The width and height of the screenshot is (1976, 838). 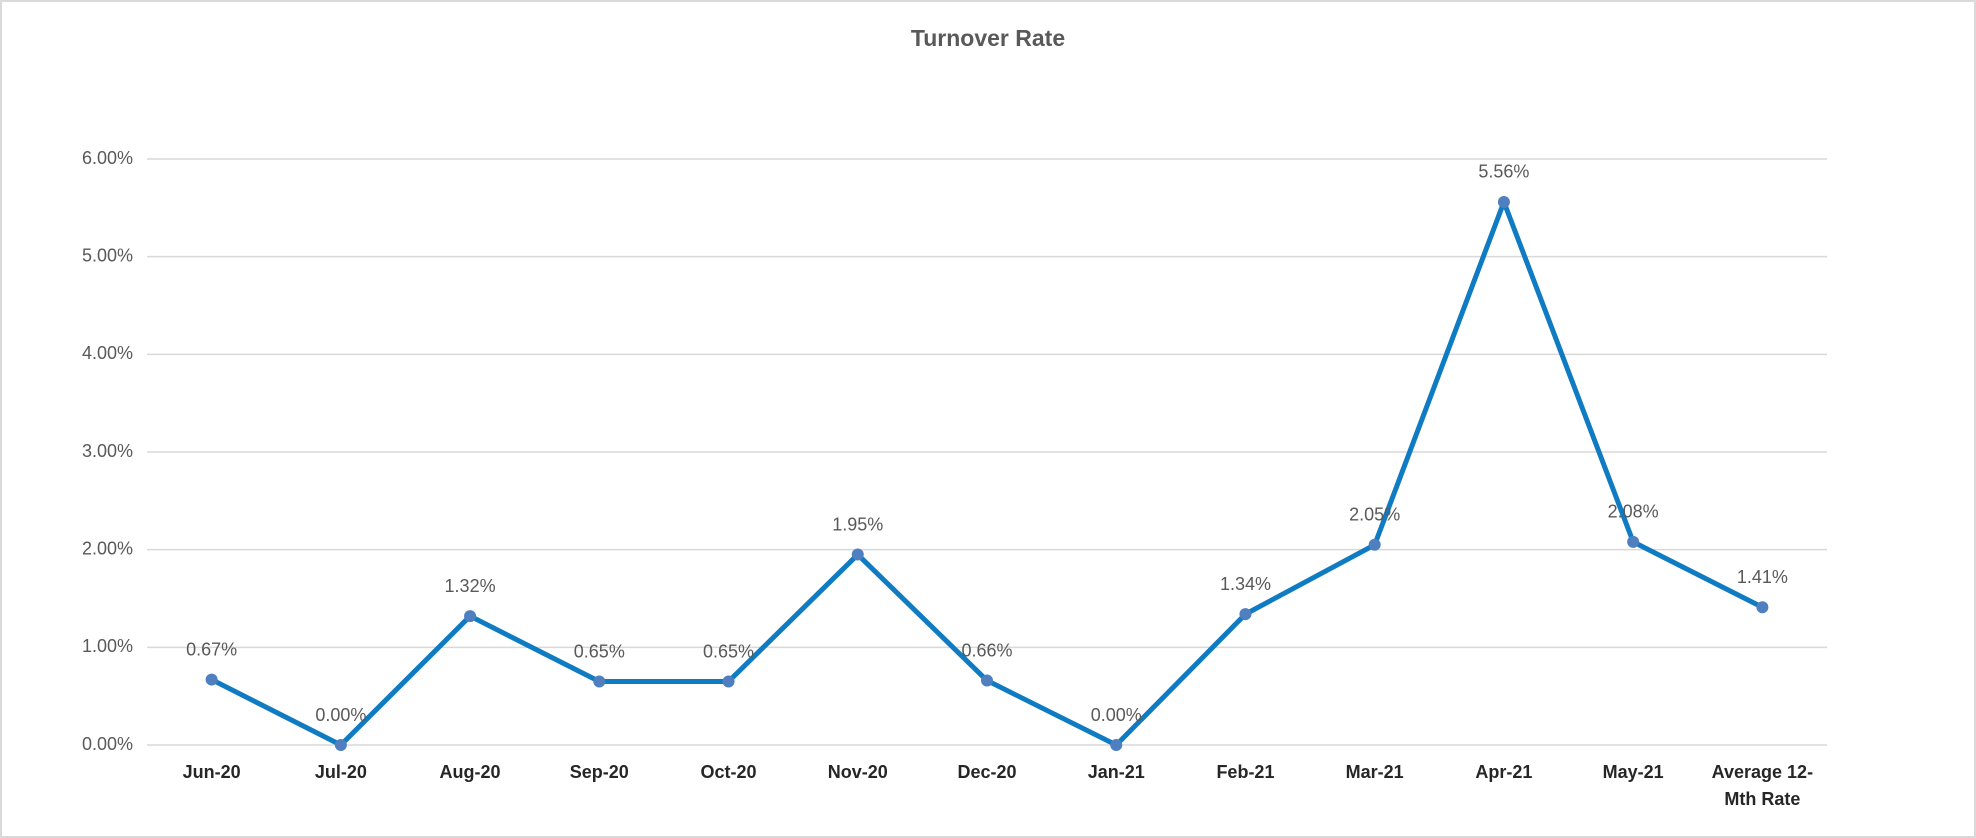 I want to click on x-tick-label: Mar-21, so click(x=1374, y=772).